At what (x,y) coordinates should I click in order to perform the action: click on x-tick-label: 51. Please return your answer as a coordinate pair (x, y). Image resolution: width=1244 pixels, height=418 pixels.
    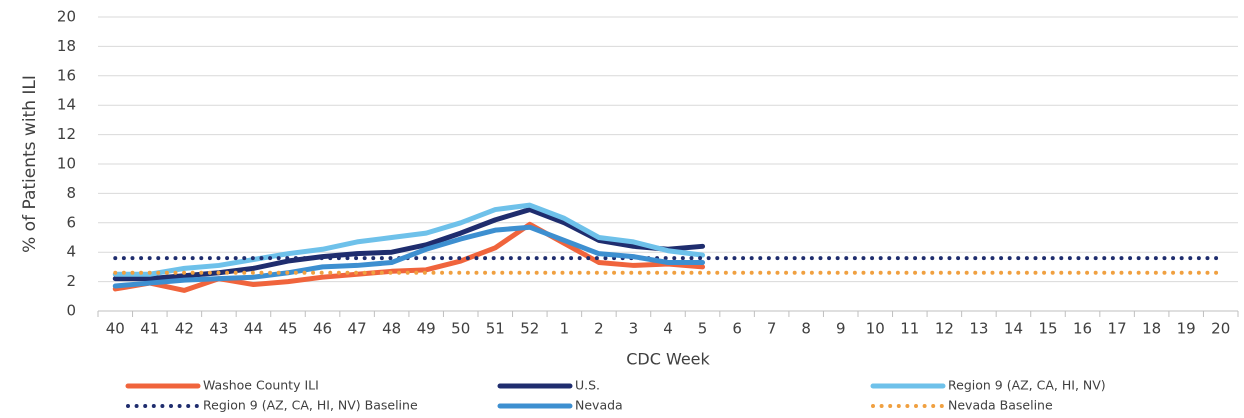
    Looking at the image, I should click on (495, 329).